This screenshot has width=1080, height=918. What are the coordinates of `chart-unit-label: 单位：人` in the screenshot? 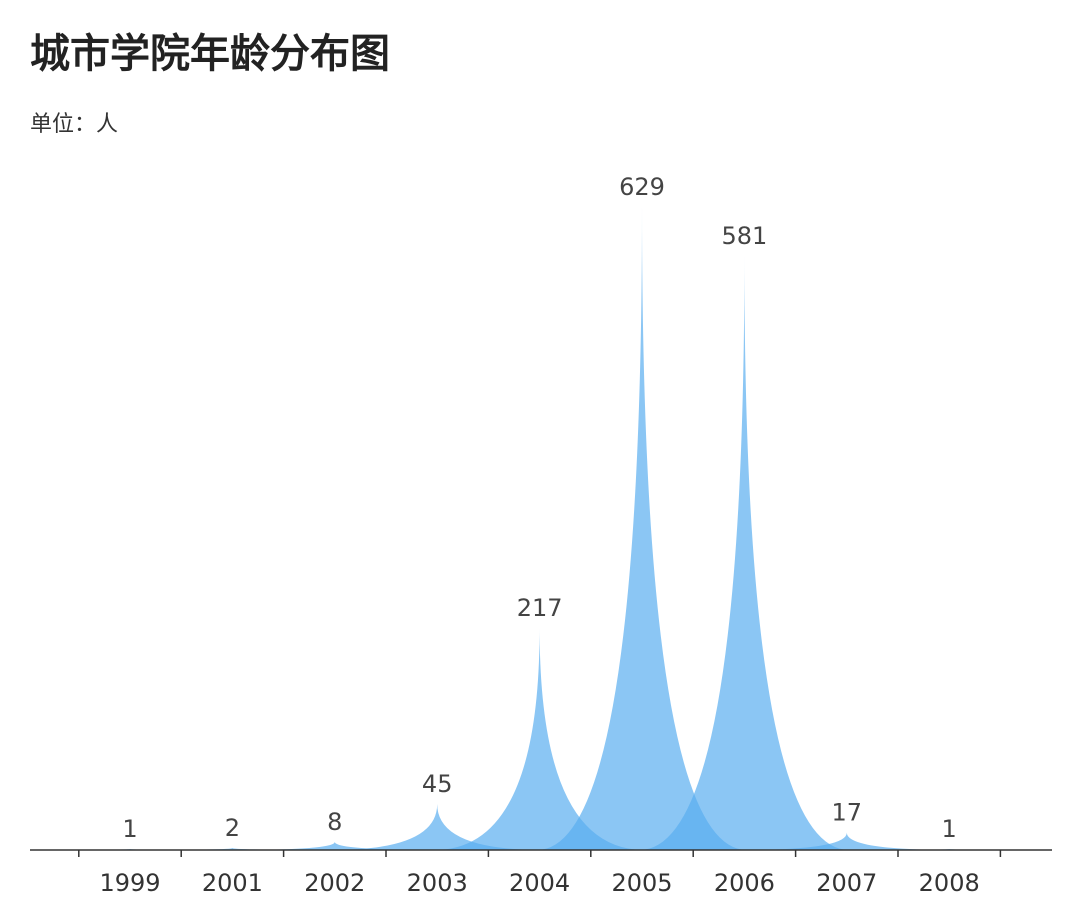 It's located at (74, 124).